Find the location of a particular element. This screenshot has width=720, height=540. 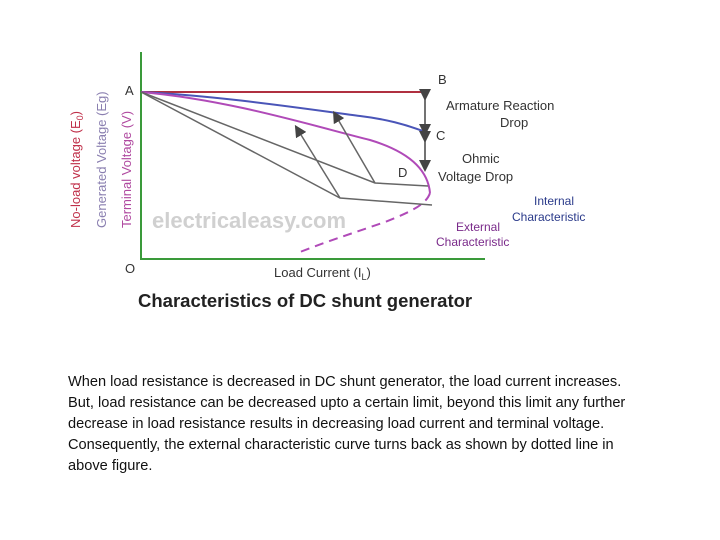

point-o-label: O is located at coordinates (130, 268).